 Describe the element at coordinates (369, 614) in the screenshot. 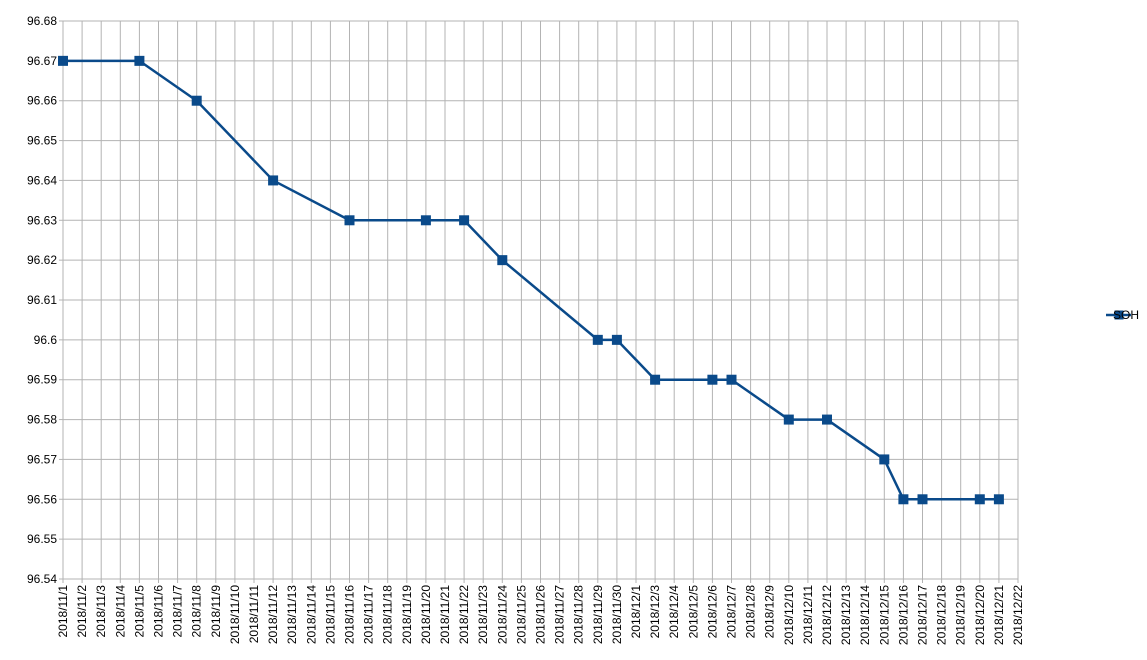

I see `x-tick-label: 2018/11/17` at that location.